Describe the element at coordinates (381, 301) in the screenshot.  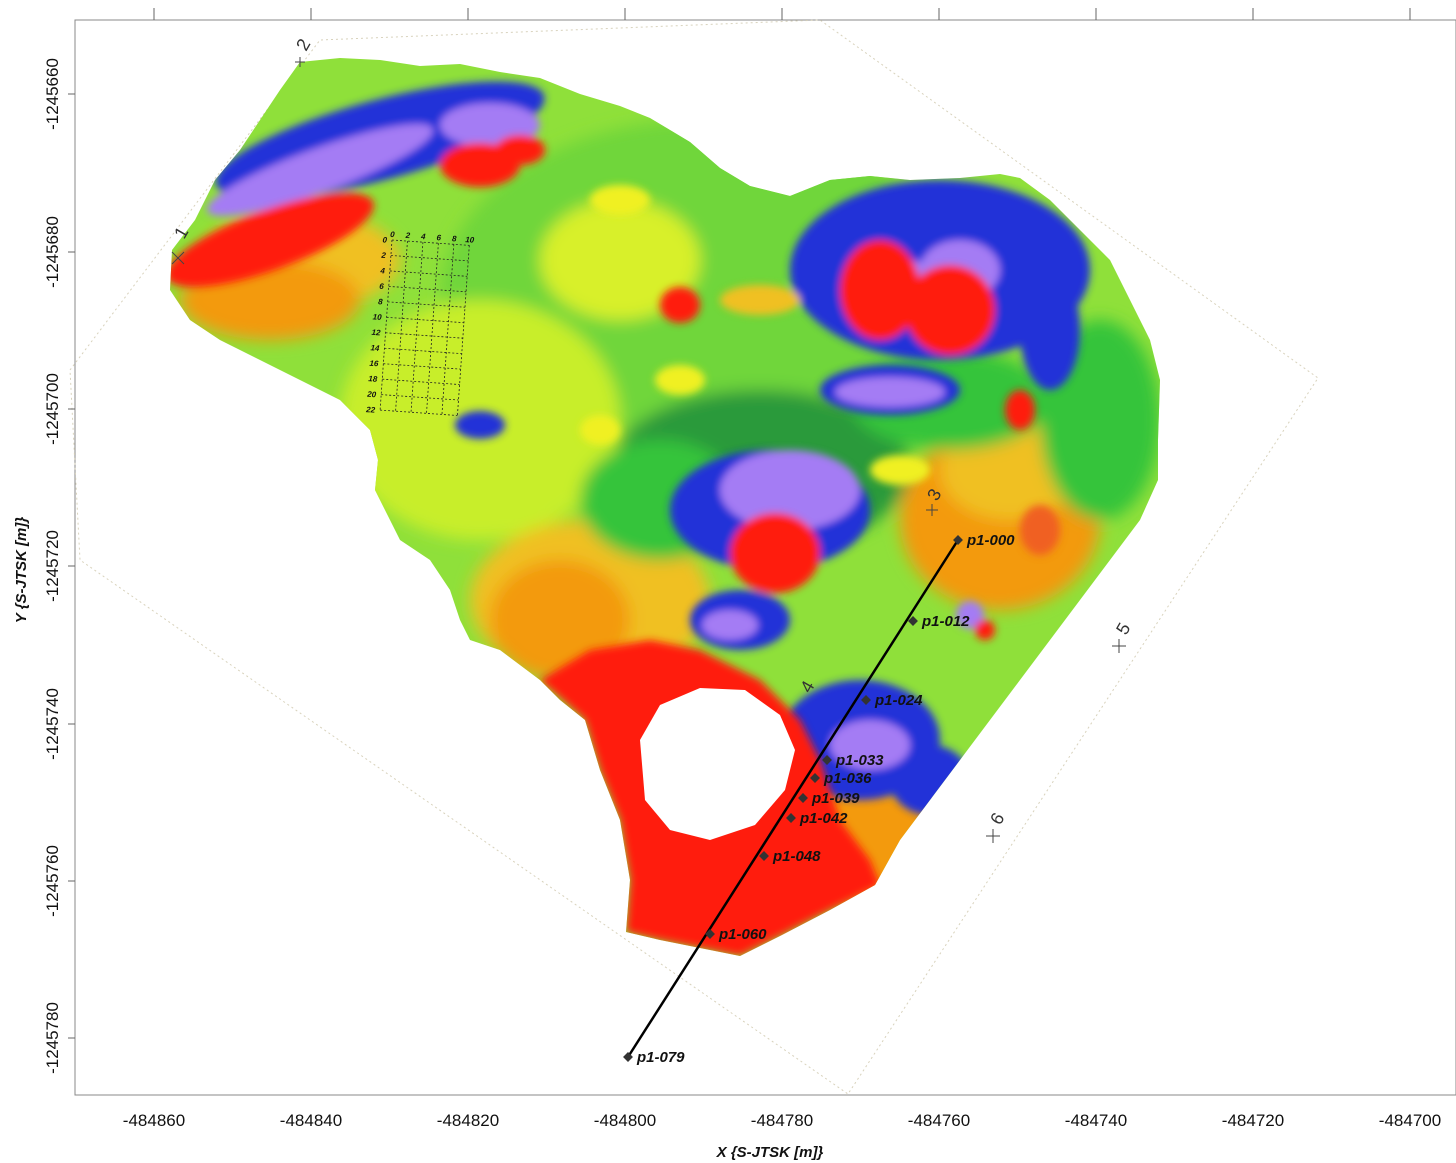
I see `grid-y-label: 8` at that location.